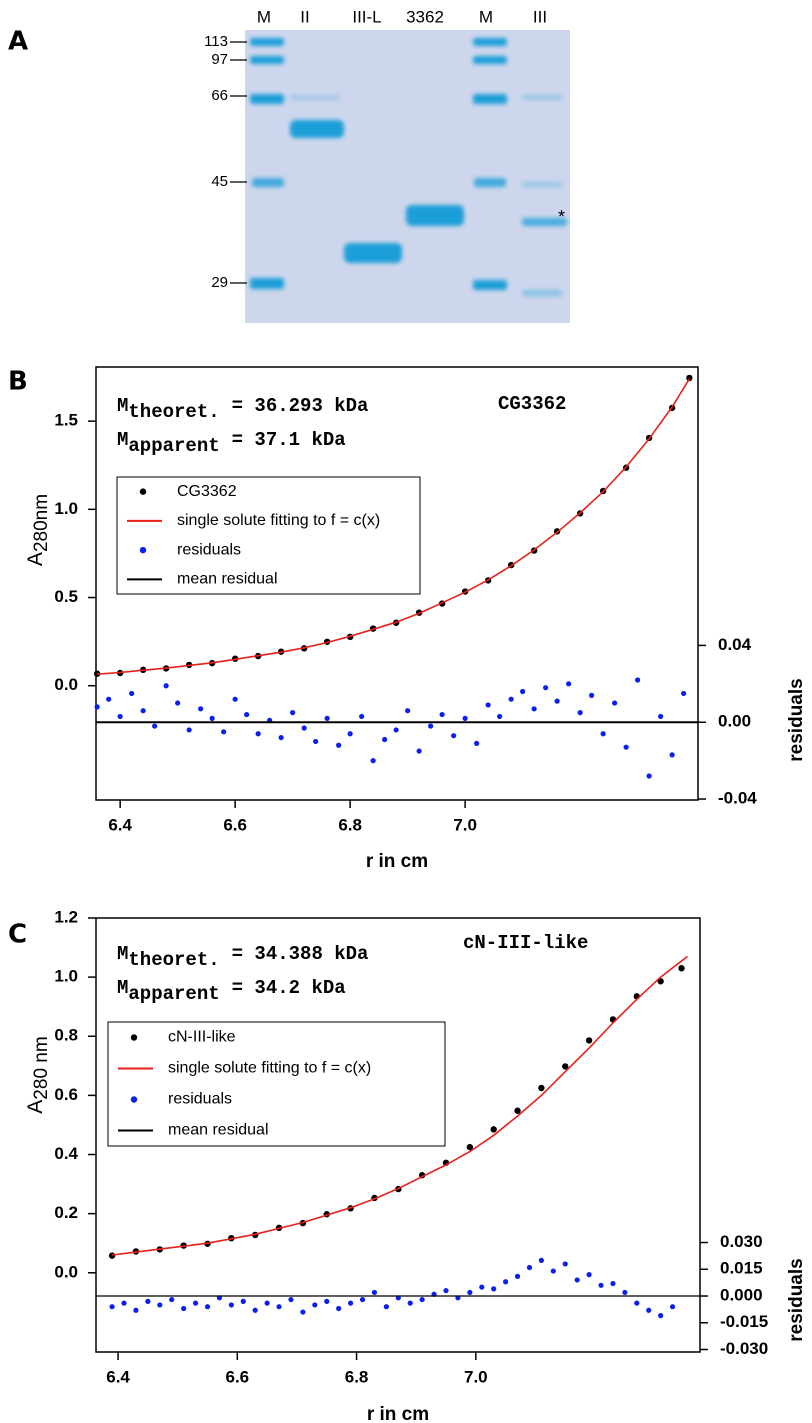 The width and height of the screenshot is (812, 1423). I want to click on y-axis-label: A280nm, so click(38, 530).